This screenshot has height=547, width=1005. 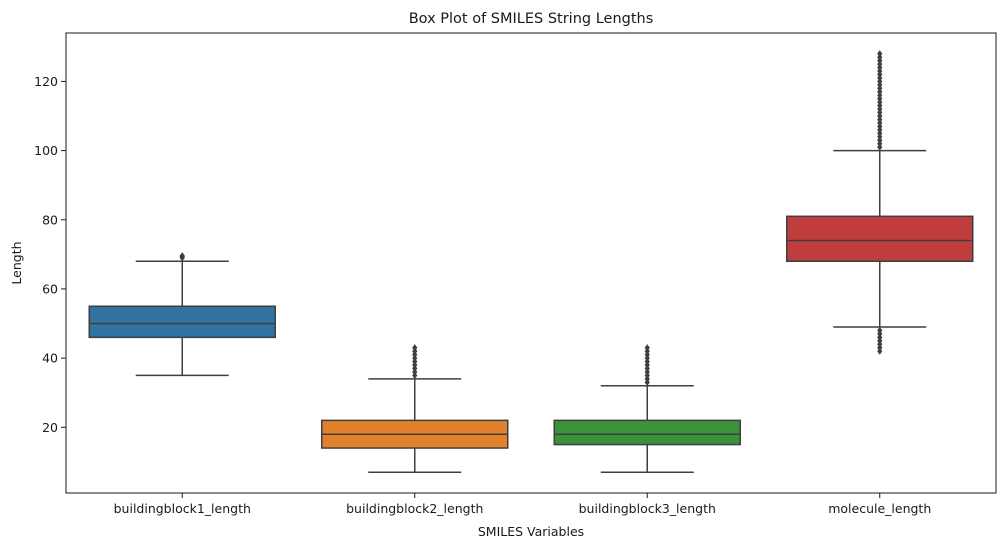 I want to click on box-buildingblock3_length, so click(x=647, y=408).